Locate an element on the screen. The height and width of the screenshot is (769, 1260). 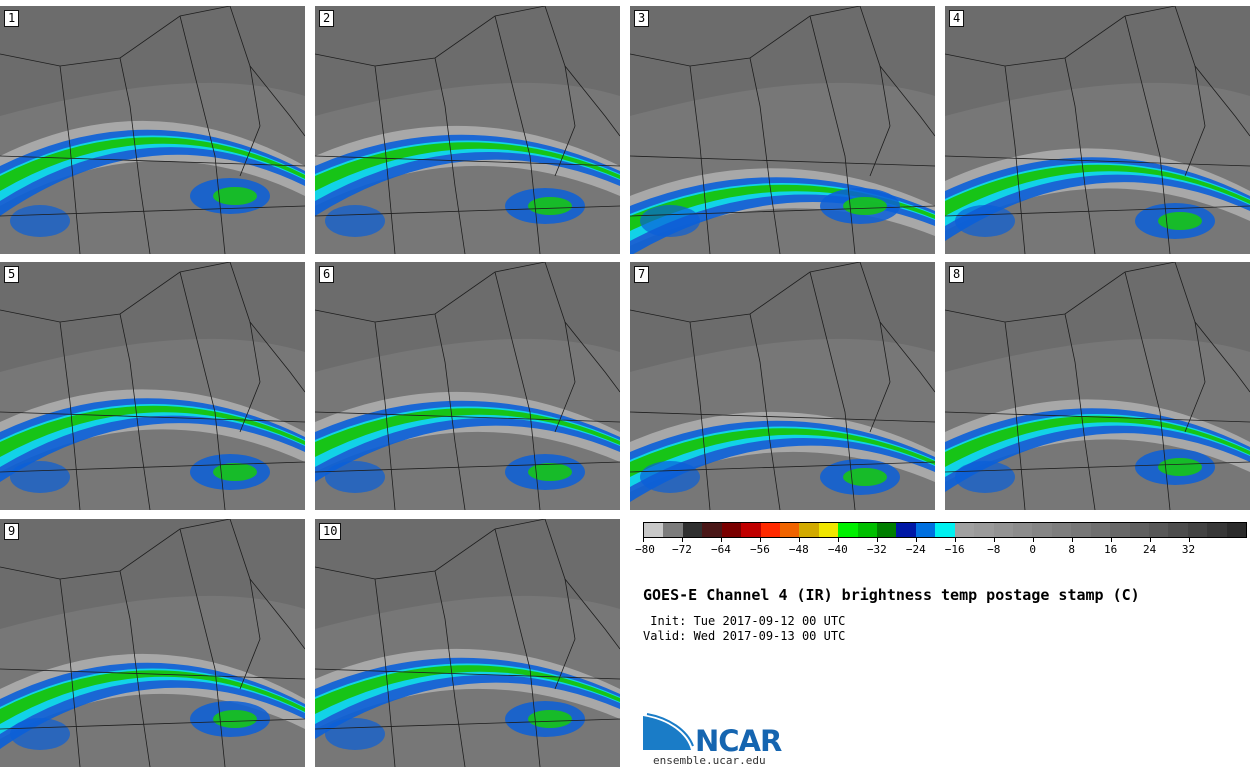
panel-number: 6 is located at coordinates (327, 274).